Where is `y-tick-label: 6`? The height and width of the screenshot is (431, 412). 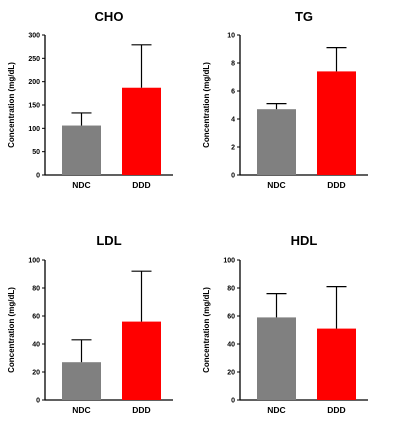
y-tick-label: 6 is located at coordinates (233, 92).